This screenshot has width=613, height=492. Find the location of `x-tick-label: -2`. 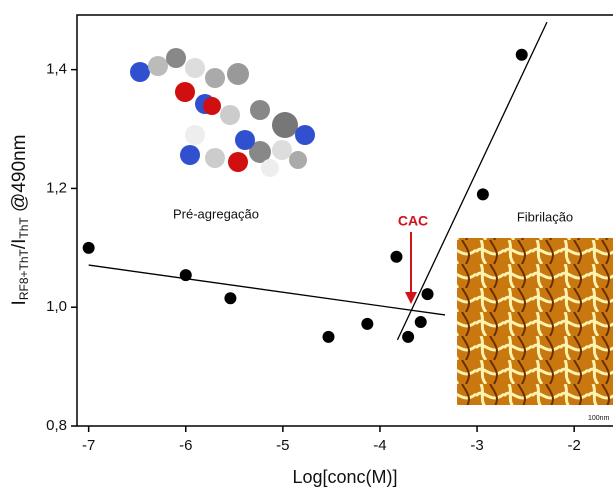

x-tick-label: -2 is located at coordinates (573, 445).